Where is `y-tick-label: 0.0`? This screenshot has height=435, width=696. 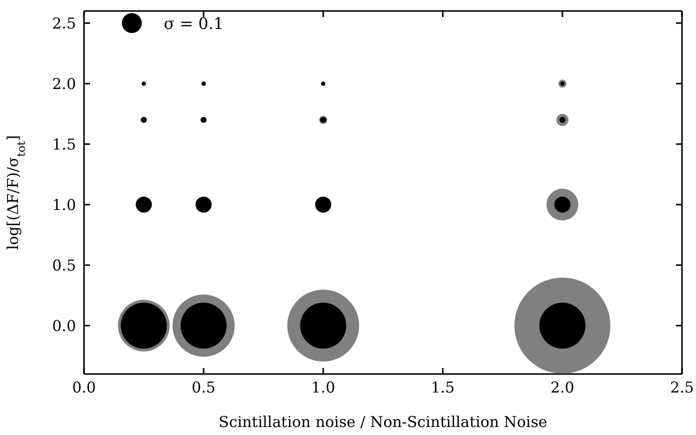 y-tick-label: 0.0 is located at coordinates (64, 325).